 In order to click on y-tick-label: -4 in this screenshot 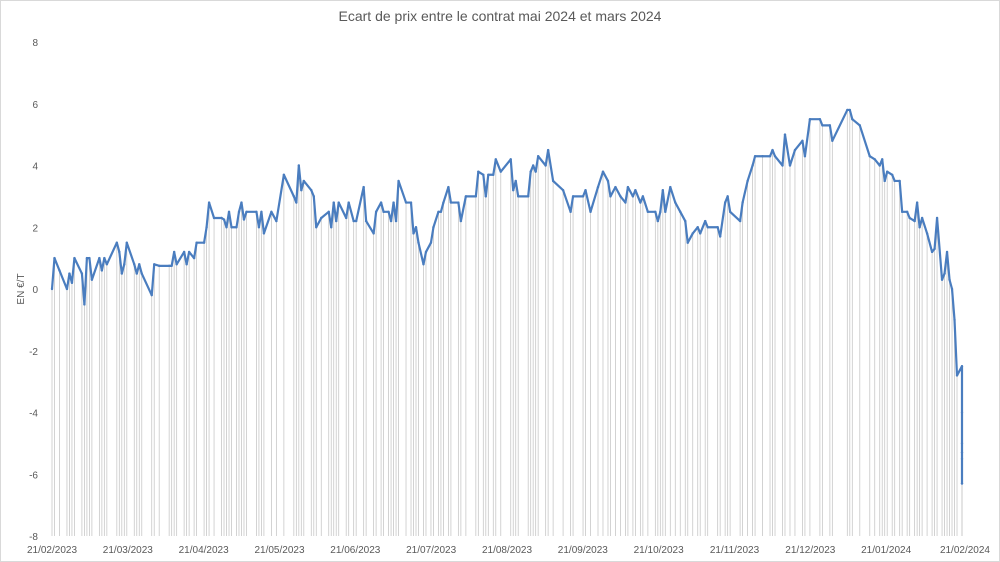, I will do `click(33, 414)`.